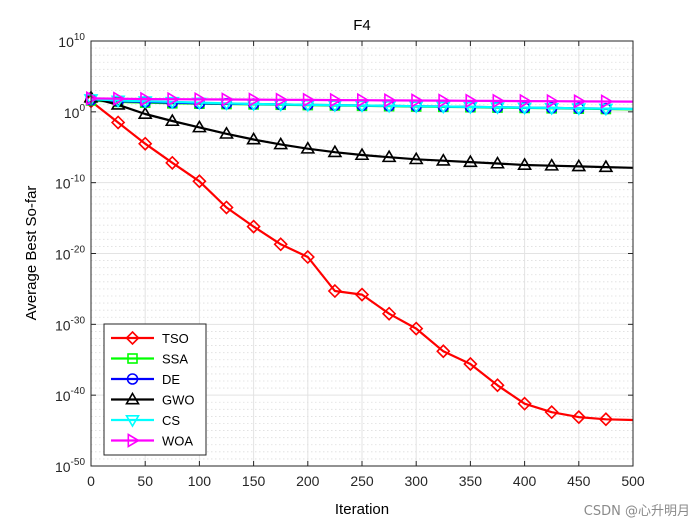 Image resolution: width=700 pixels, height=525 pixels. I want to click on chart-title: F4, so click(362, 25).